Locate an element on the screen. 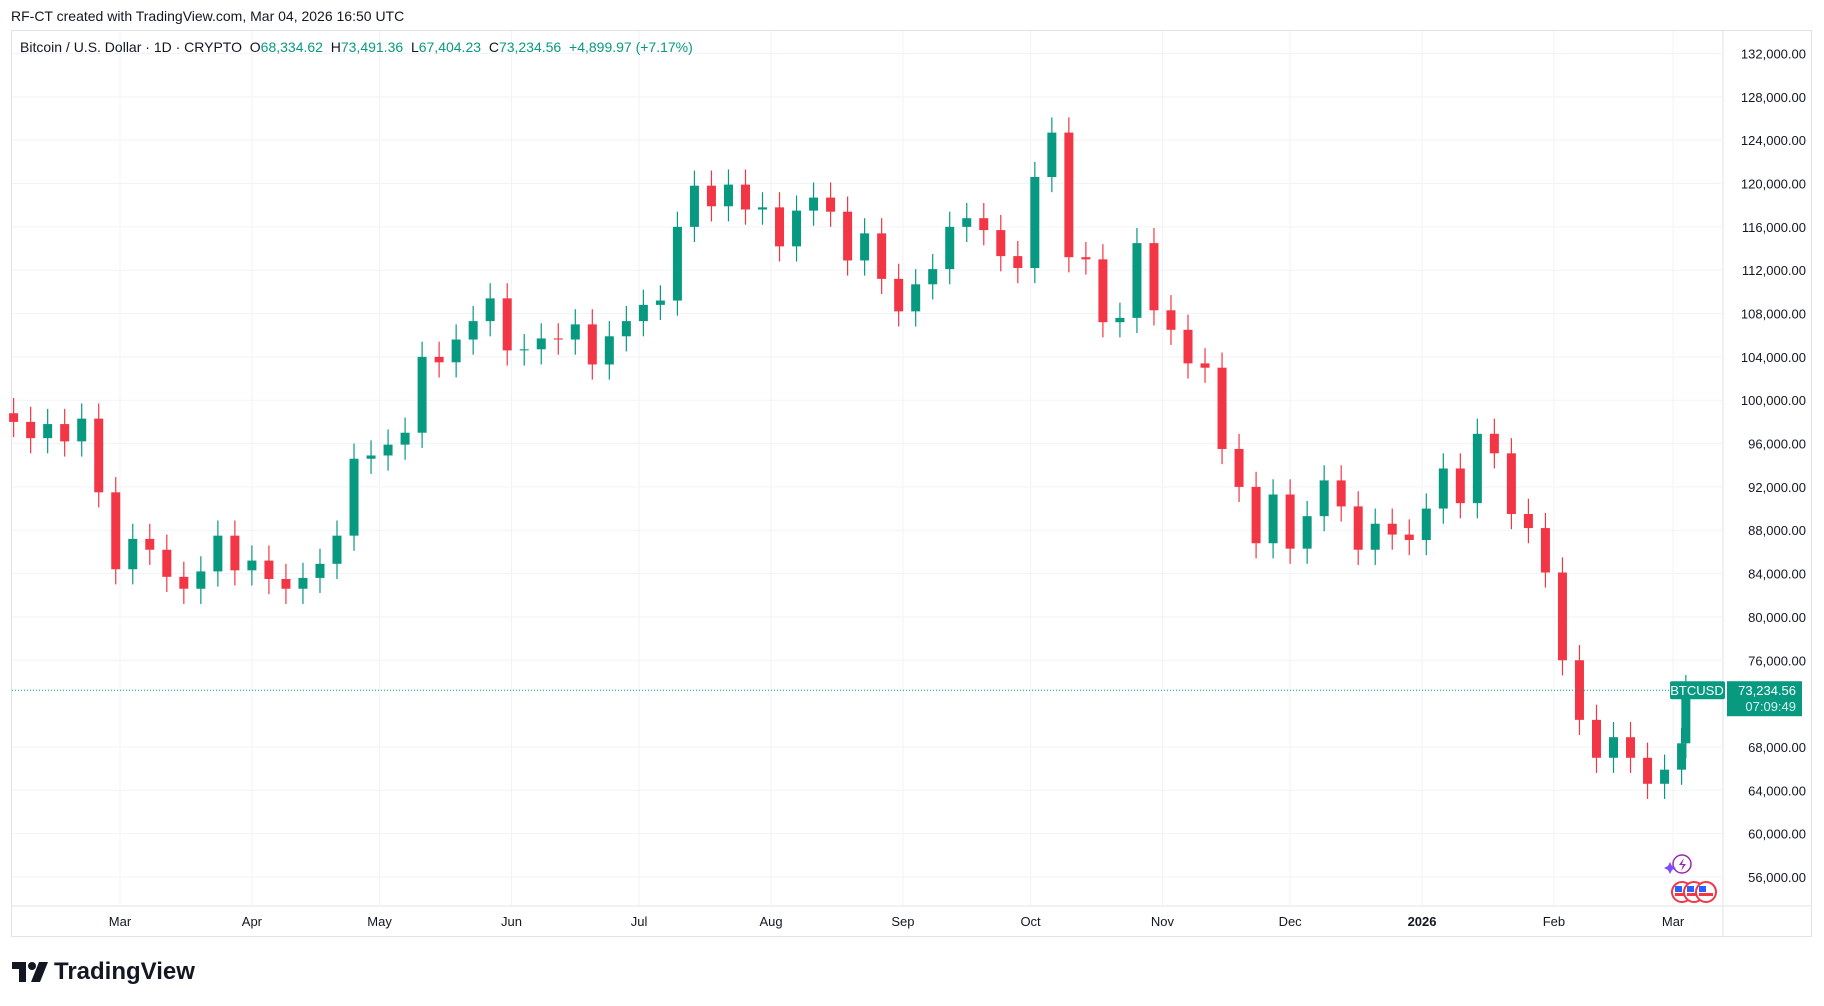 The image size is (1824, 1006). high-value: 73,491.36 is located at coordinates (372, 47).